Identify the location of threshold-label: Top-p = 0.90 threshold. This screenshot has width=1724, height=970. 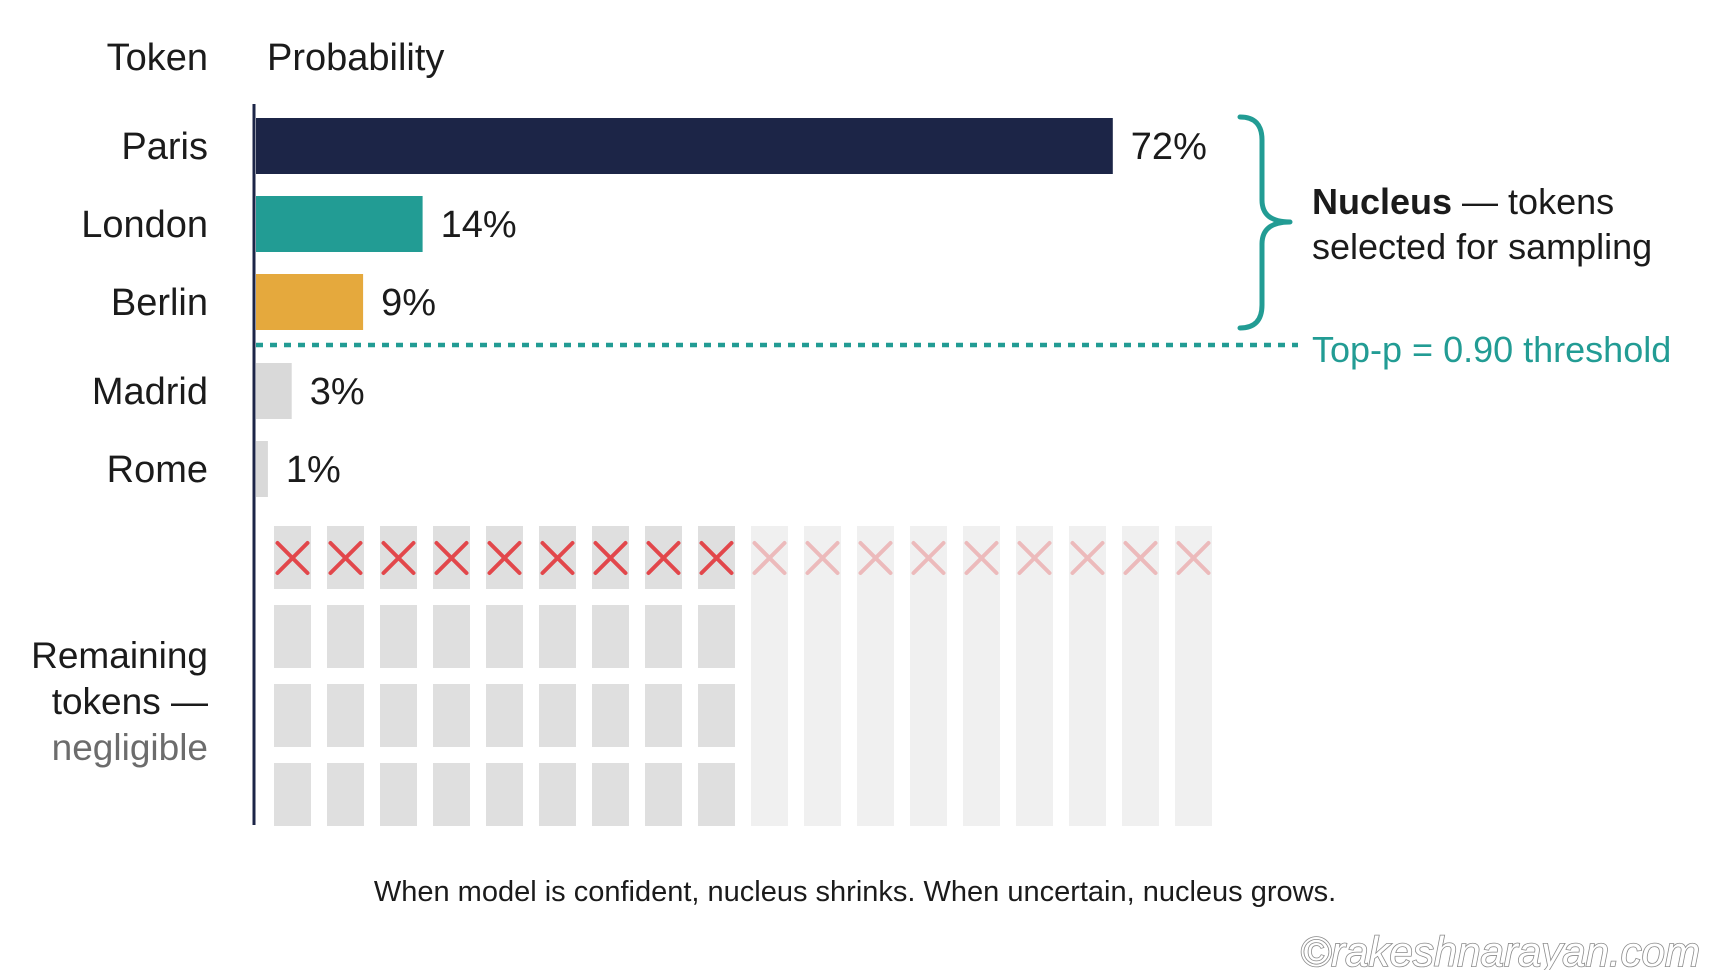
(1491, 349).